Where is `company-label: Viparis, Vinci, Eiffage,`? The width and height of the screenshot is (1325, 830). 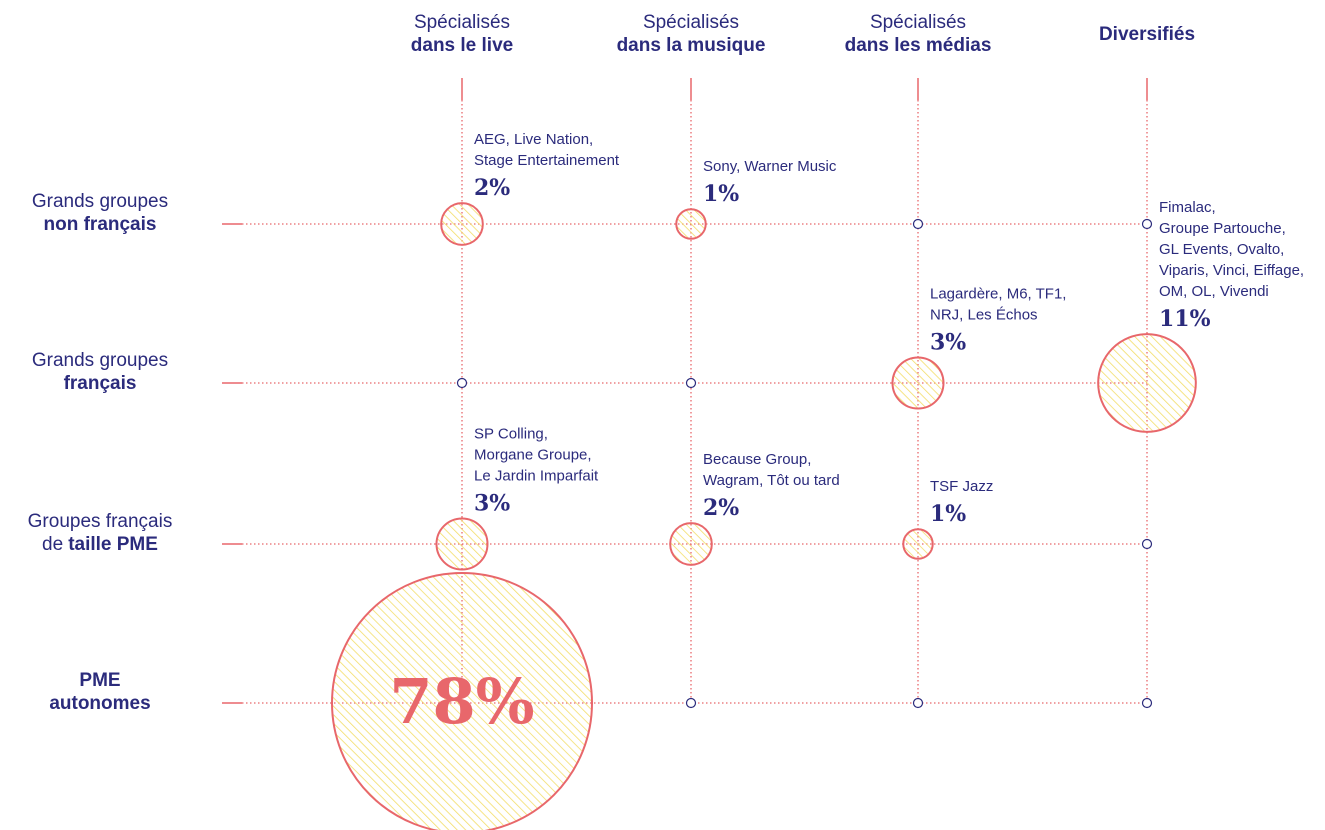
company-label: Viparis, Vinci, Eiffage, is located at coordinates (1231, 270).